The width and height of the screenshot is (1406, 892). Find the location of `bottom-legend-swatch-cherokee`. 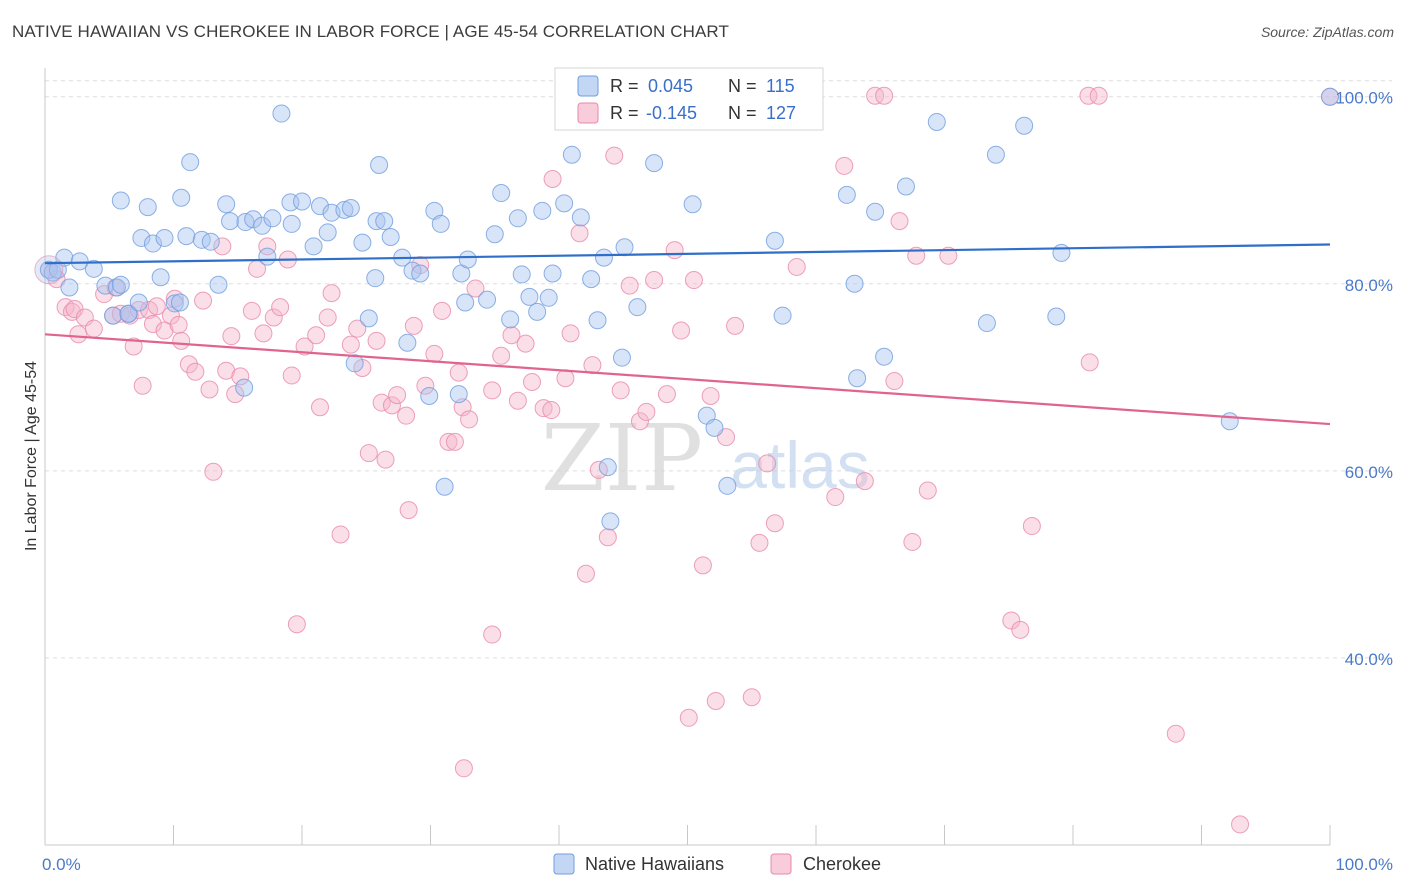

bottom-legend-swatch-cherokee is located at coordinates (781, 864).